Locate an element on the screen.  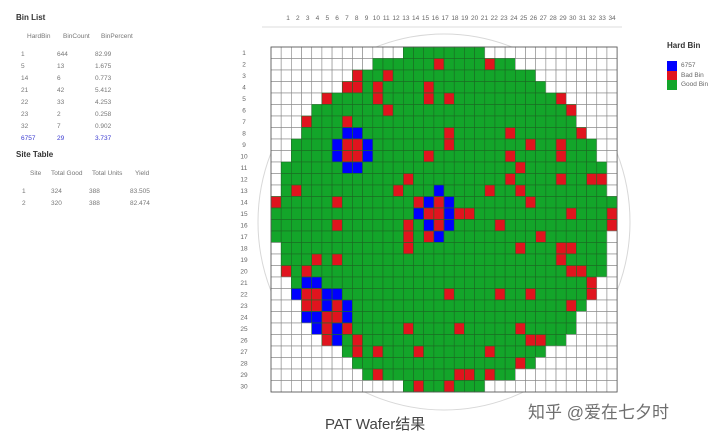
column-label: 32 is located at coordinates (593, 18).